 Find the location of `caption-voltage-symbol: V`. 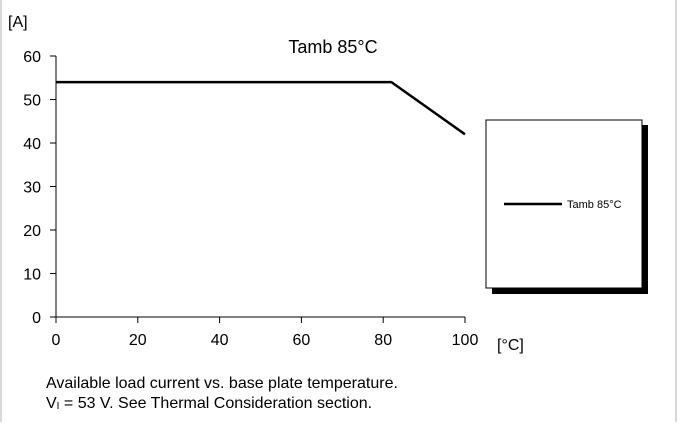

caption-voltage-symbol: V is located at coordinates (51, 403).